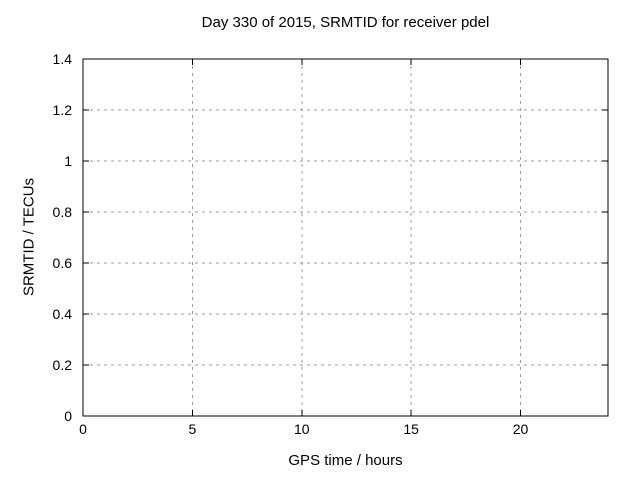 The image size is (640, 480). Describe the element at coordinates (302, 429) in the screenshot. I see `x-tick-label: 10` at that location.